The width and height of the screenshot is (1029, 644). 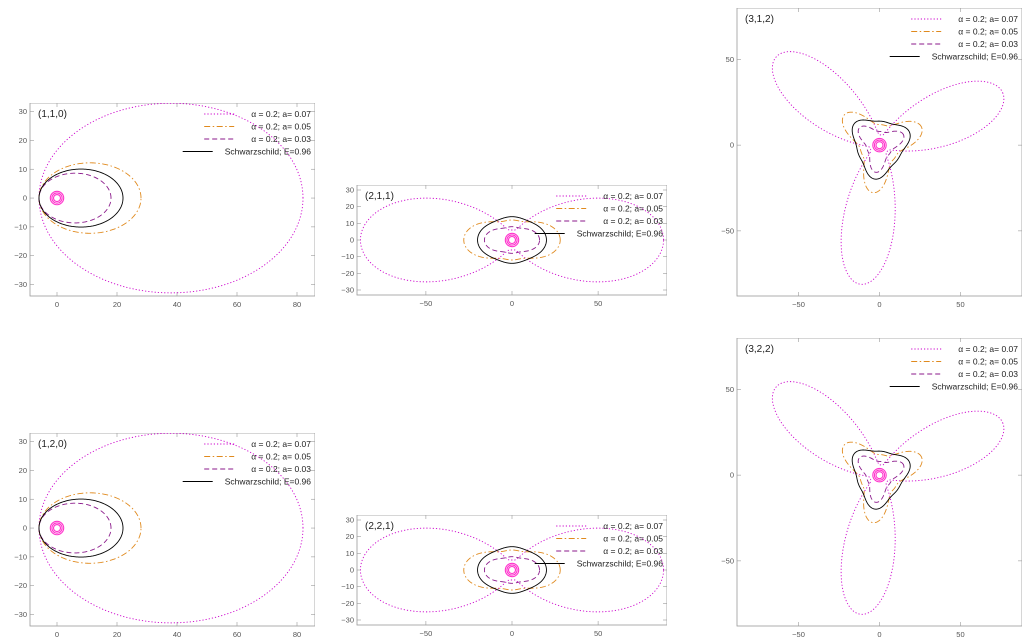 I want to click on panel-label: (3,1,2), so click(x=759, y=19).